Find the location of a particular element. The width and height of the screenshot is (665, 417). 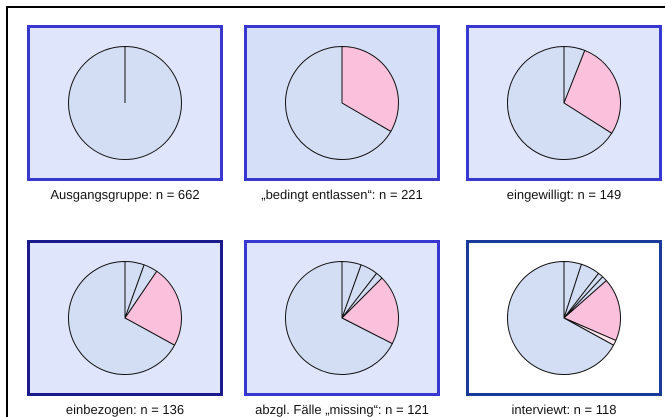

text: „bedingt entlassen“: n = 221 is located at coordinates (342, 194).